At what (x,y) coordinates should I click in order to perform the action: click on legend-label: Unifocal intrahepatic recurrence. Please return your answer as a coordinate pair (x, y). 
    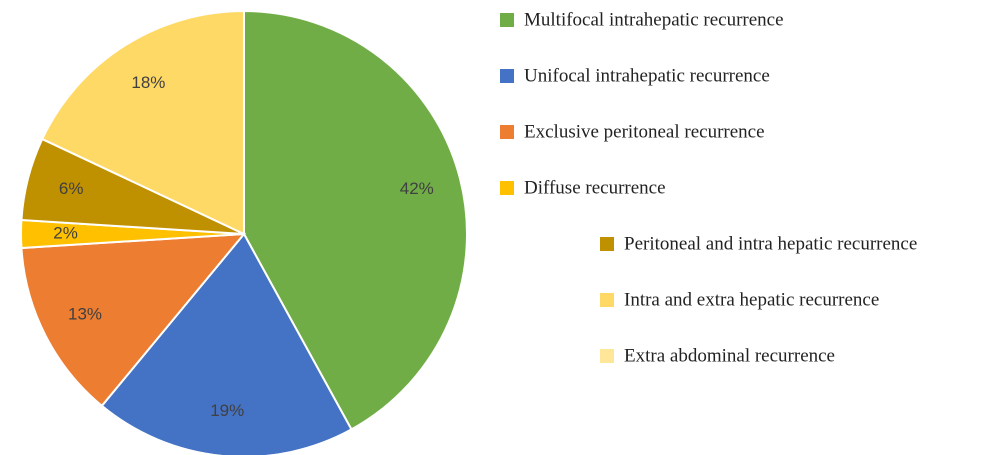
    Looking at the image, I should click on (647, 75).